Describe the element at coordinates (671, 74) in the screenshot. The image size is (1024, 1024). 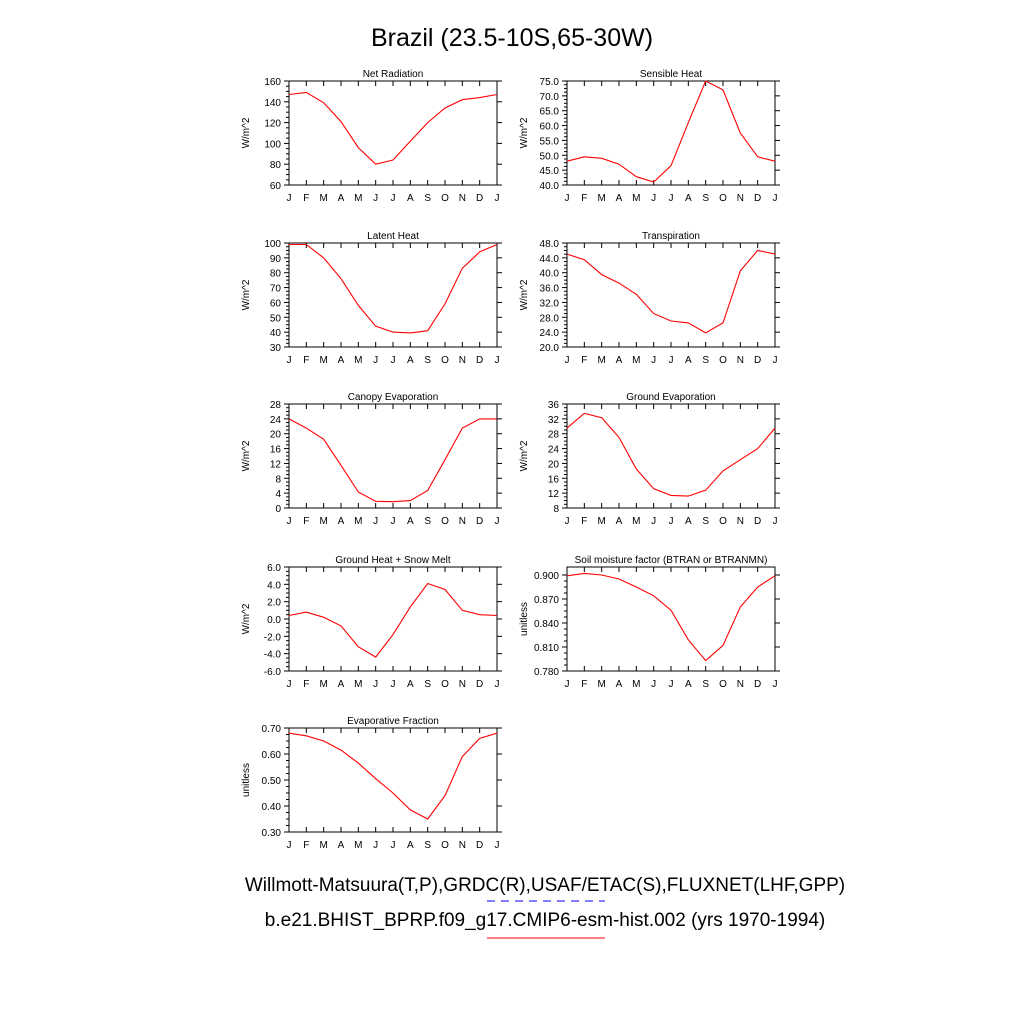
I see `panel-title: Sensible Heat` at that location.